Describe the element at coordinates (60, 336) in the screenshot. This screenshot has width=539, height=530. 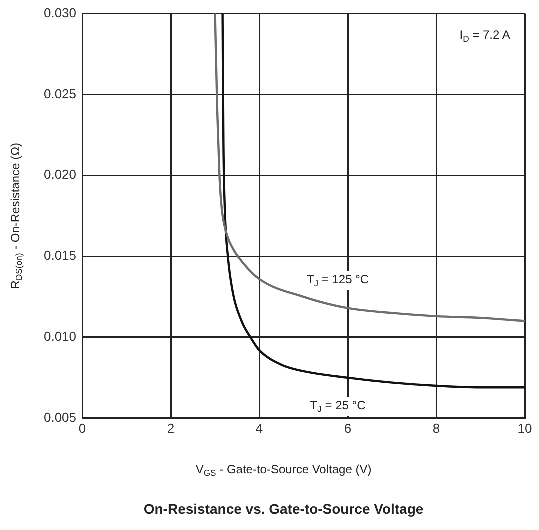
I see `y-tick-label: 0.010` at that location.